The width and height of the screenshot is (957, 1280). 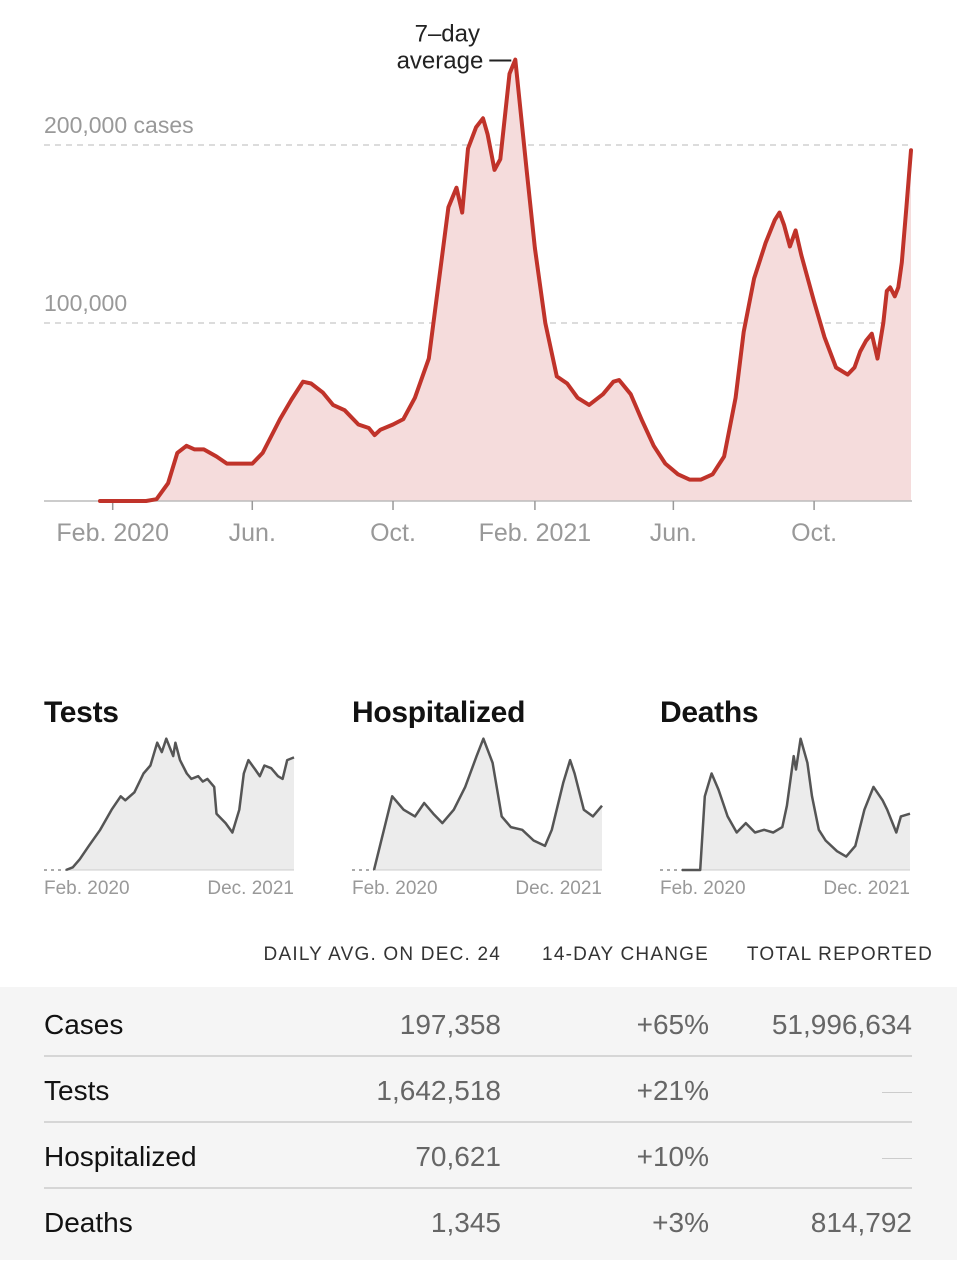 What do you see at coordinates (439, 712) in the screenshot?
I see `hospitalized-chart-title: Hospitalized` at bounding box center [439, 712].